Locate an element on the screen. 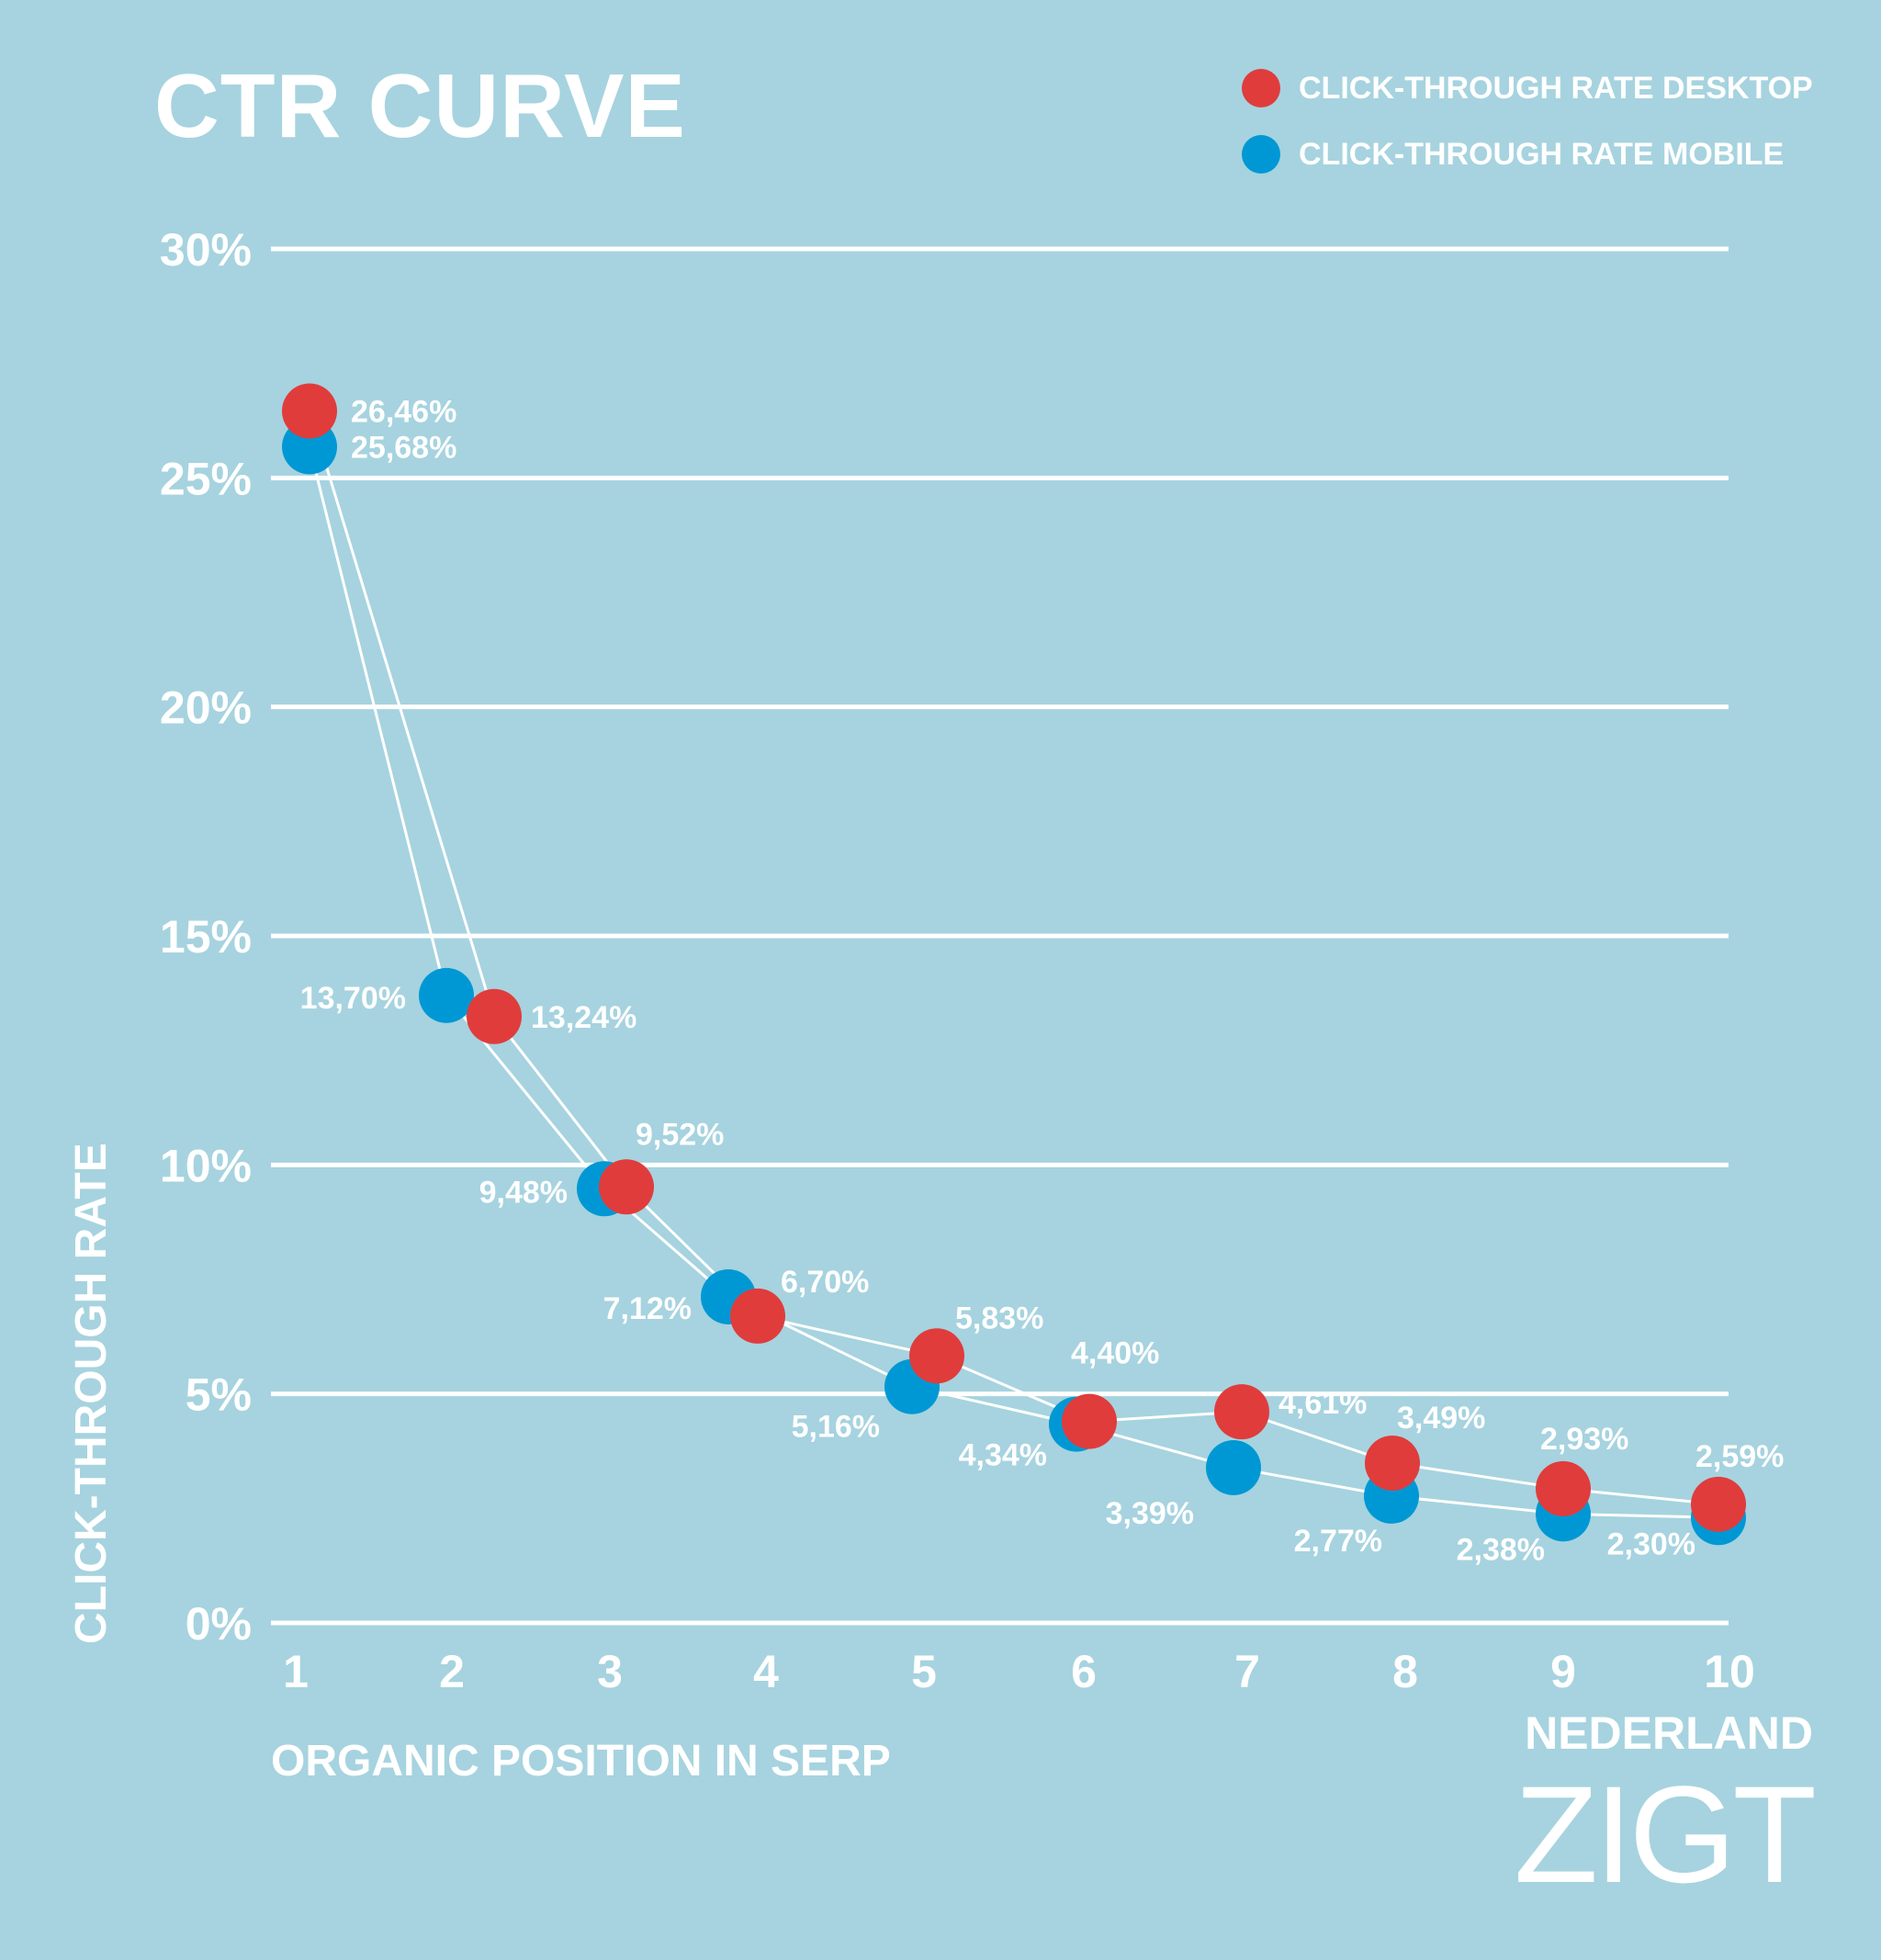 This screenshot has width=1881, height=1960. y-tick-label: 20% is located at coordinates (206, 708).